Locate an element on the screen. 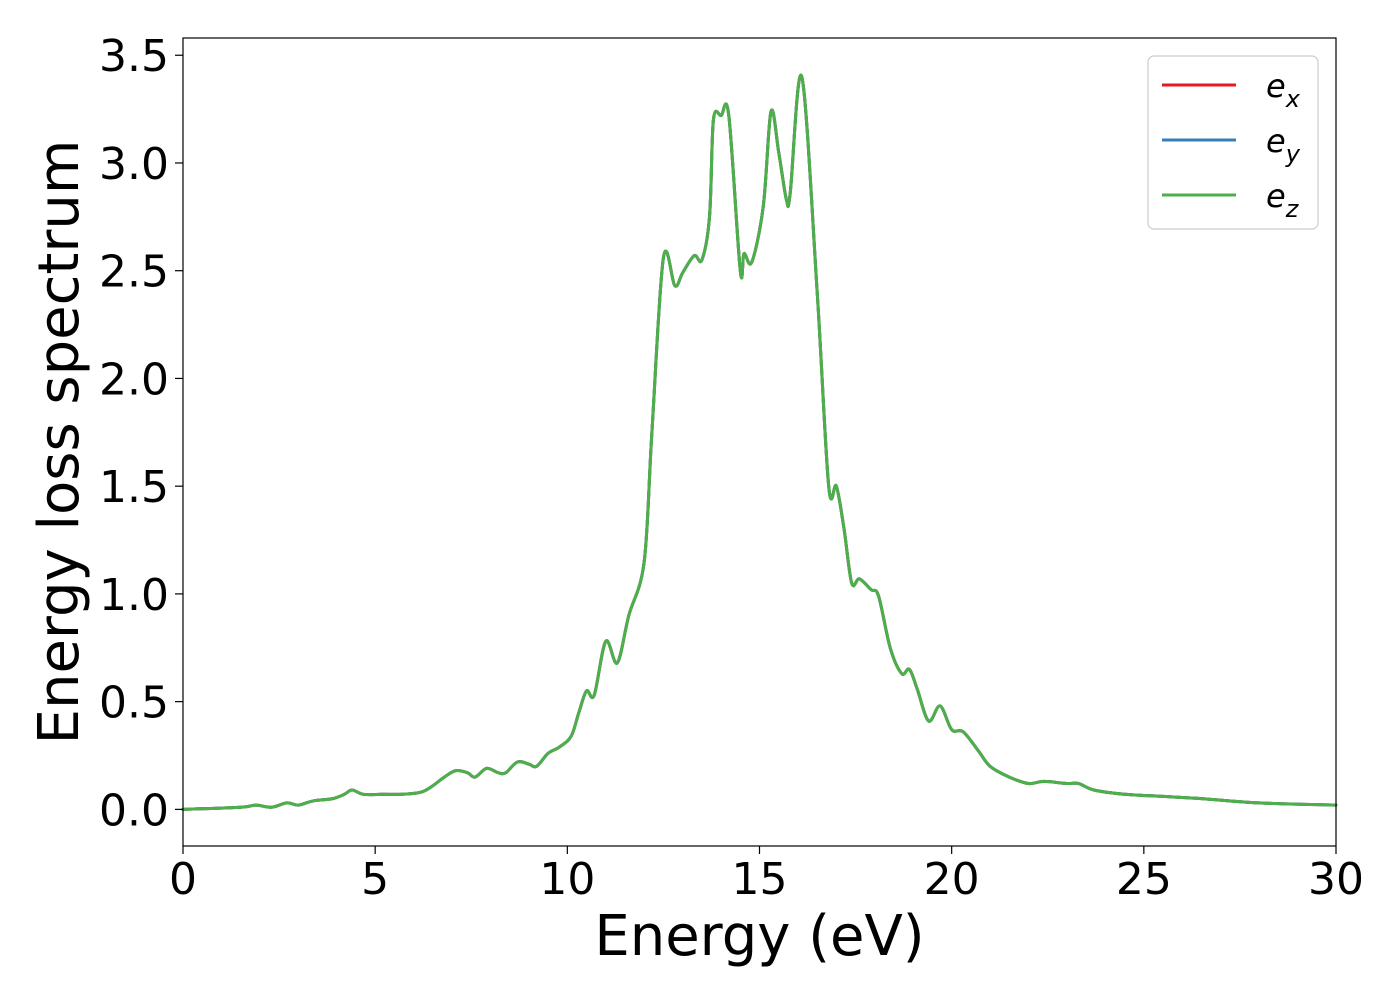 This screenshot has height=1000, width=1400. legend-box is located at coordinates (1233, 142).